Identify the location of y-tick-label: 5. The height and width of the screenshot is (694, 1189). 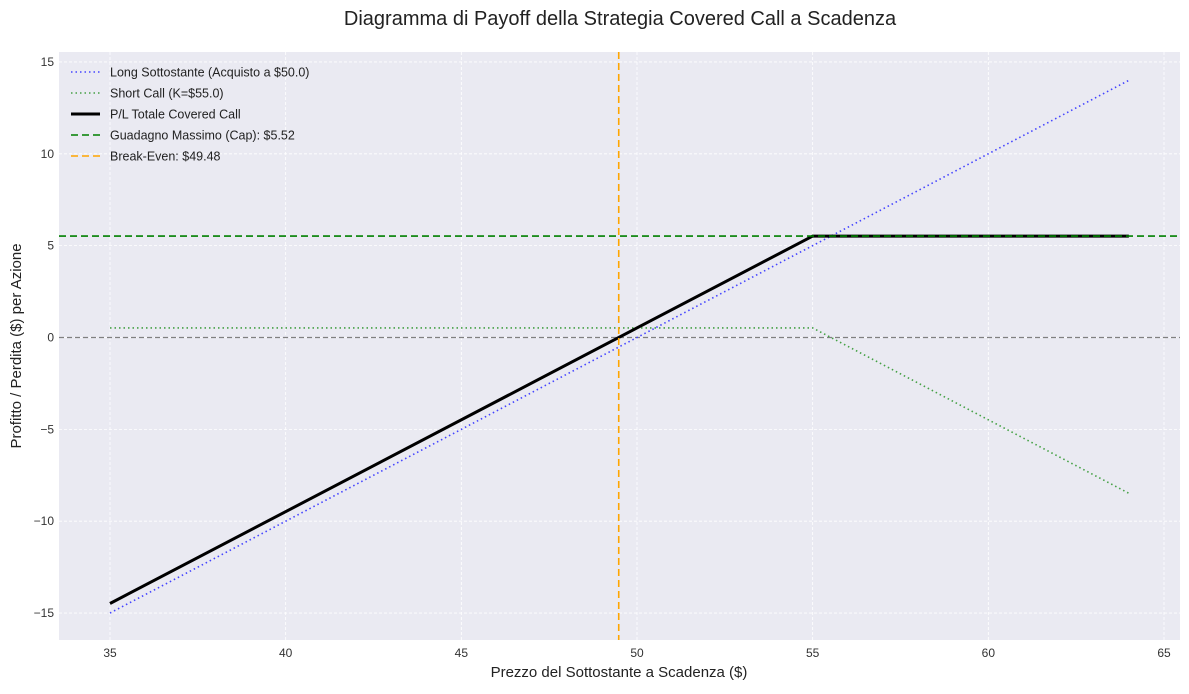
(50, 246).